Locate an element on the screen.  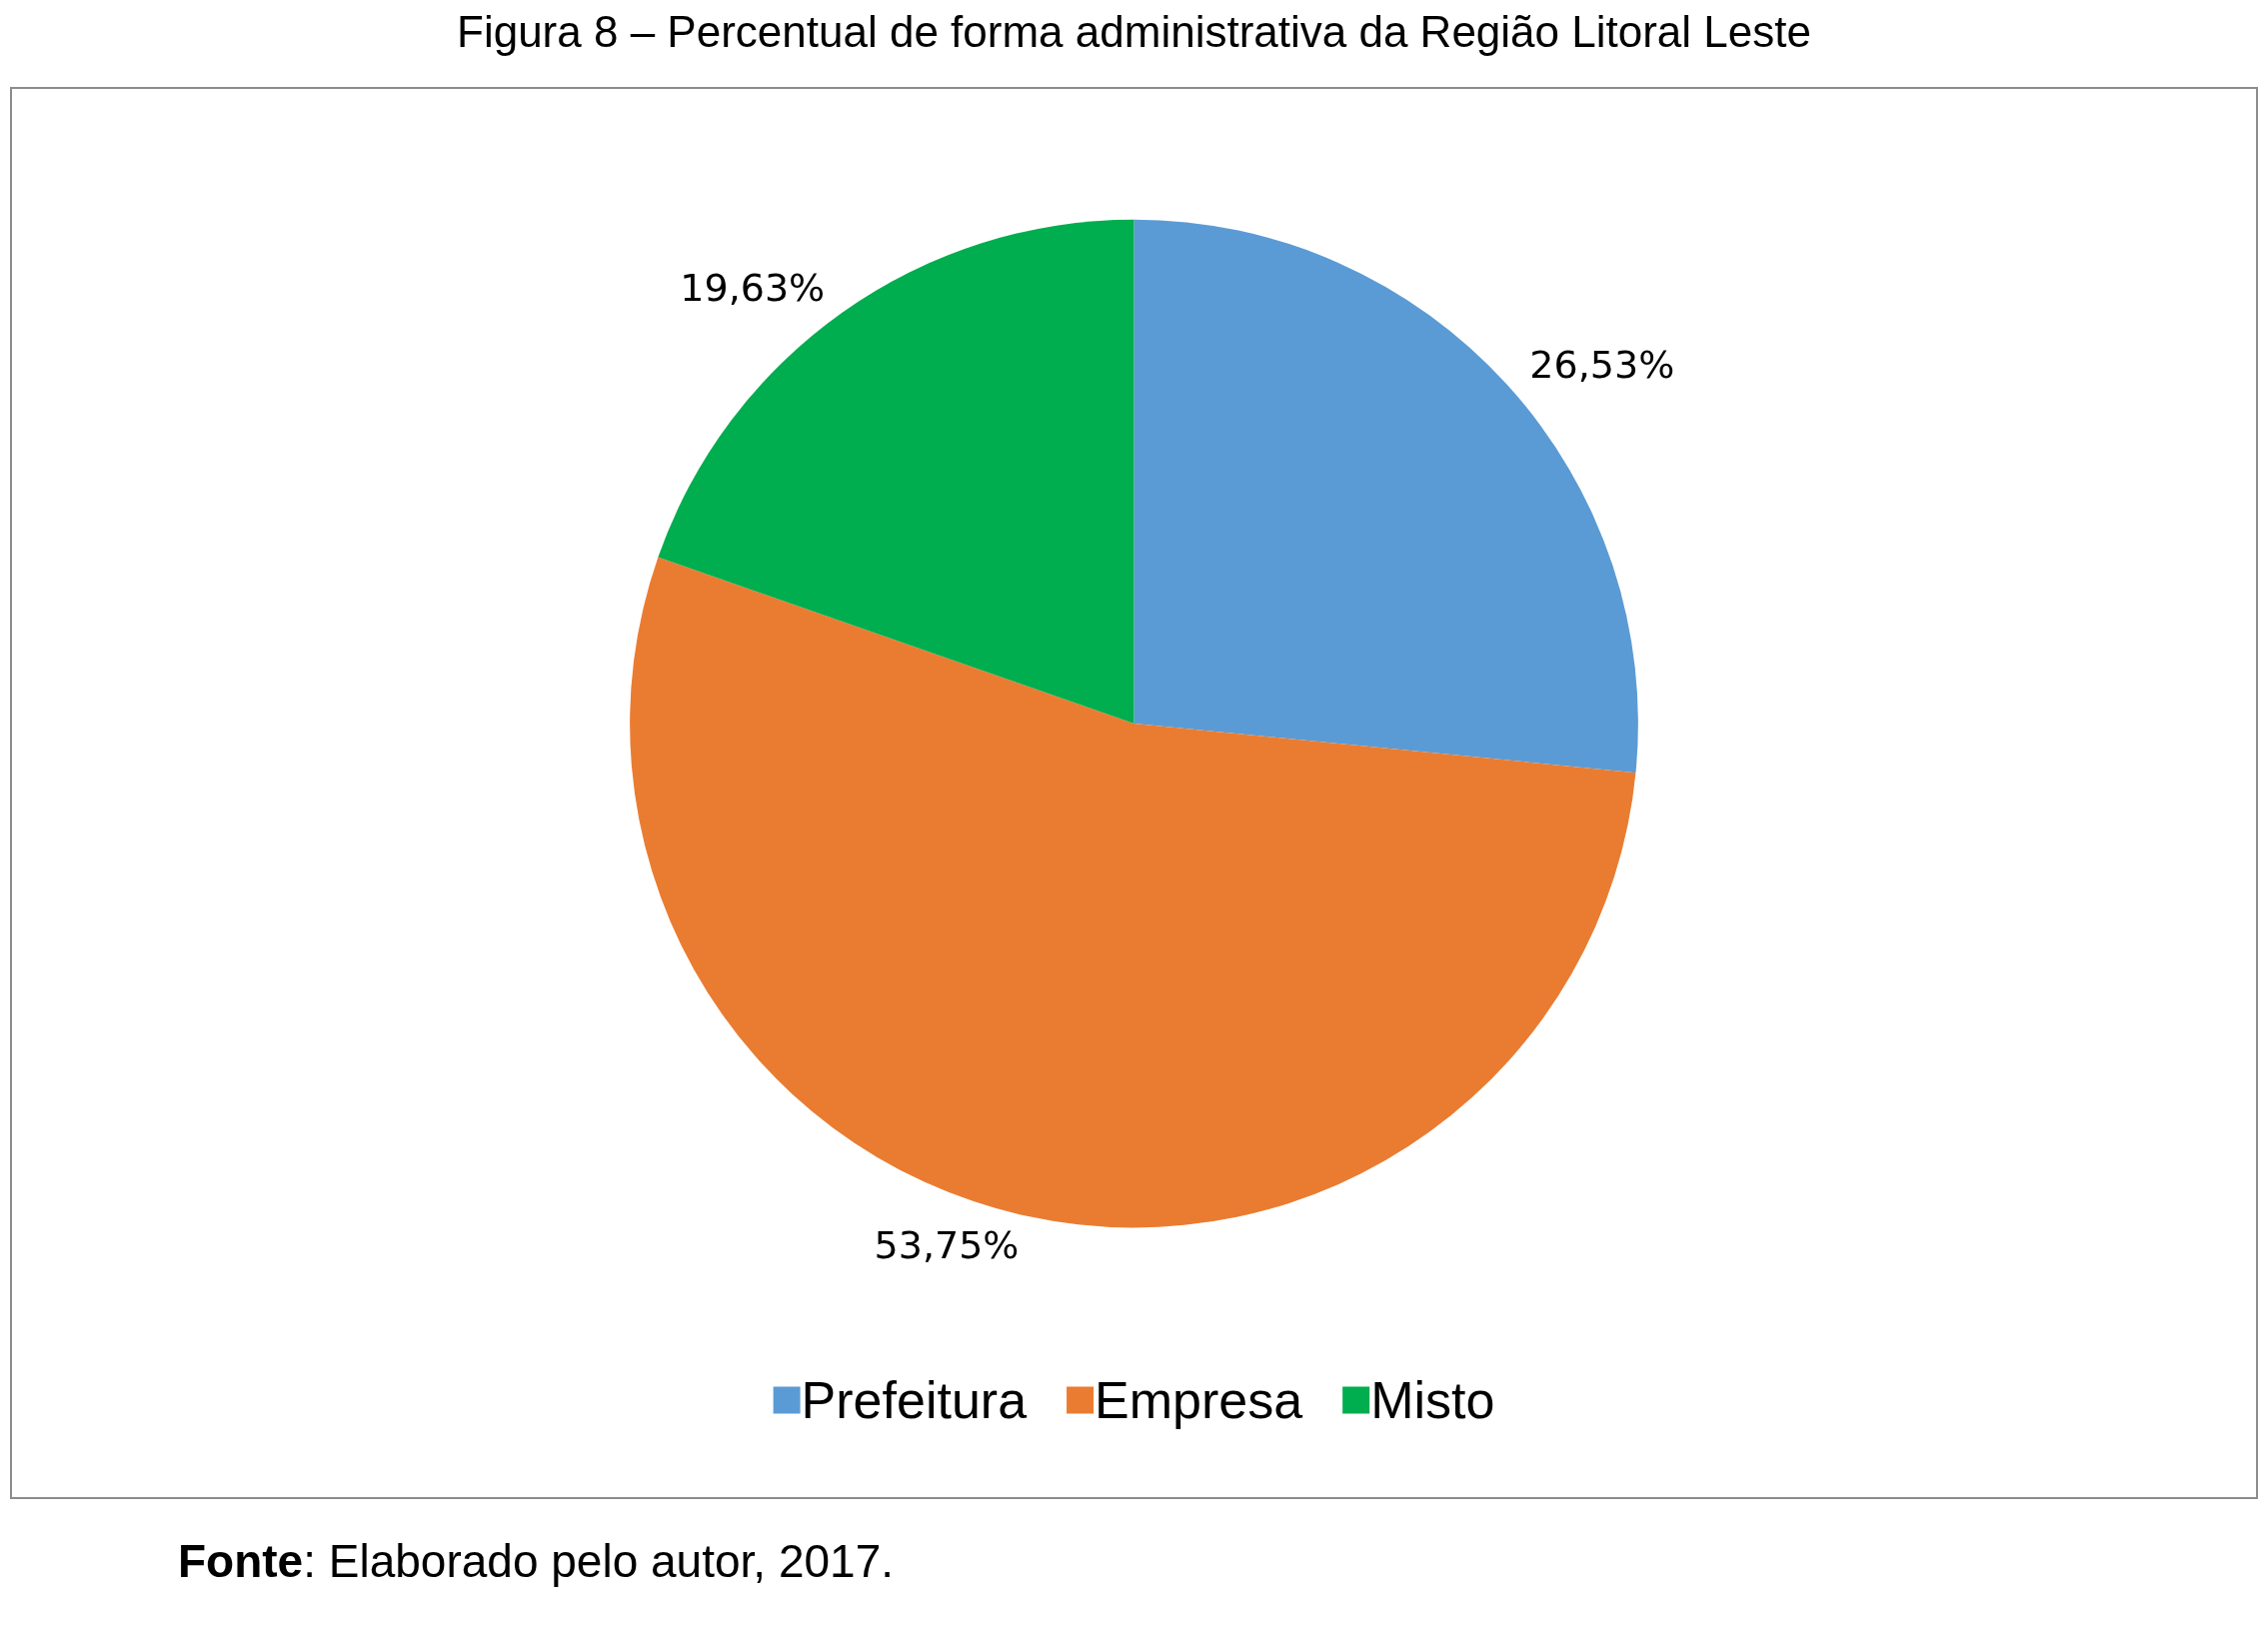
legend-label: Misto is located at coordinates (1433, 1400).